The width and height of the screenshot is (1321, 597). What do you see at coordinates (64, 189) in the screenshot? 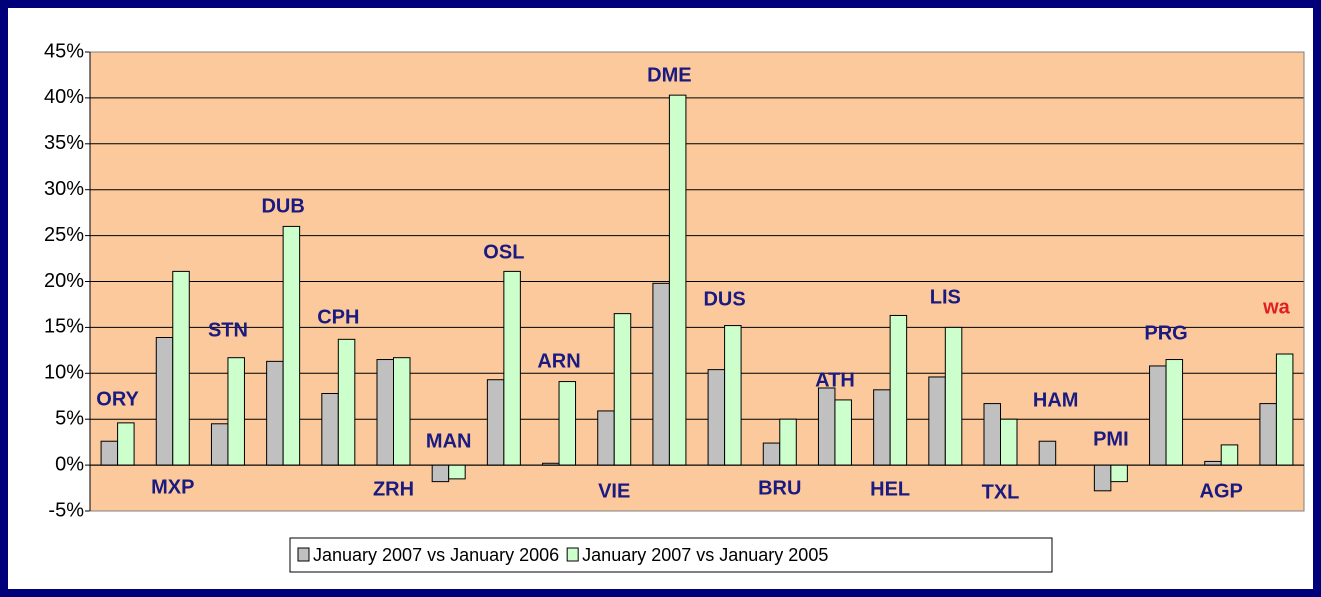
I see `y-tick-label: 30%` at bounding box center [64, 189].